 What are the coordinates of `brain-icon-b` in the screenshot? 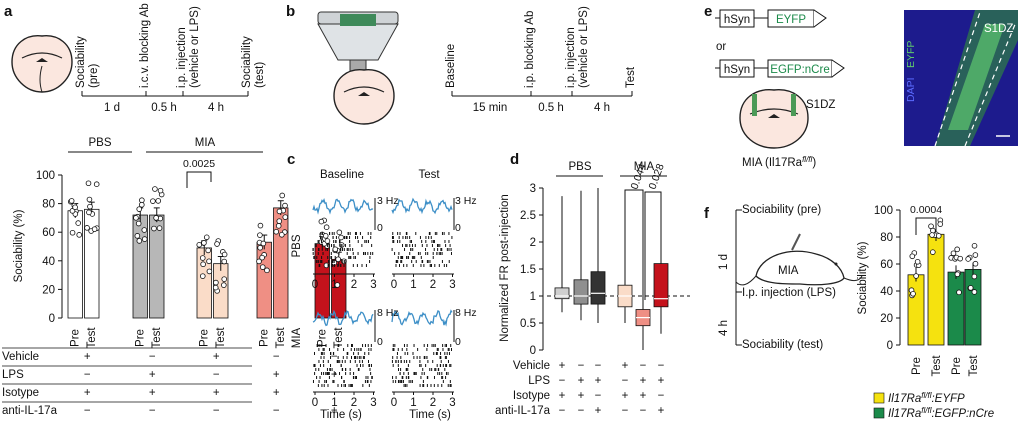 It's located at (364, 97).